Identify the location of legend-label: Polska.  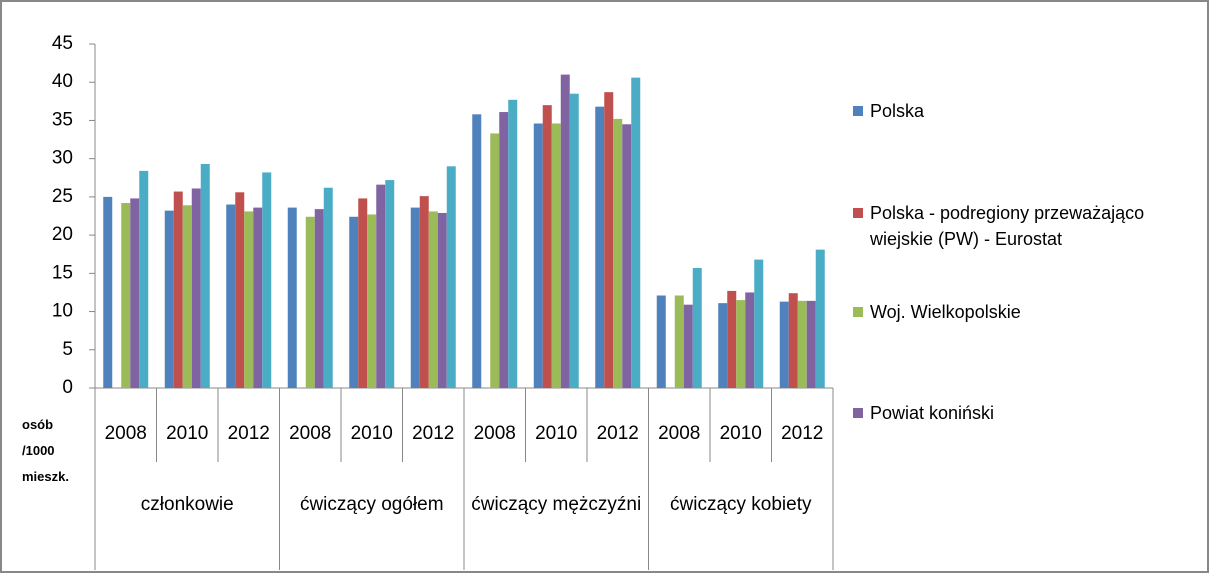
(897, 111).